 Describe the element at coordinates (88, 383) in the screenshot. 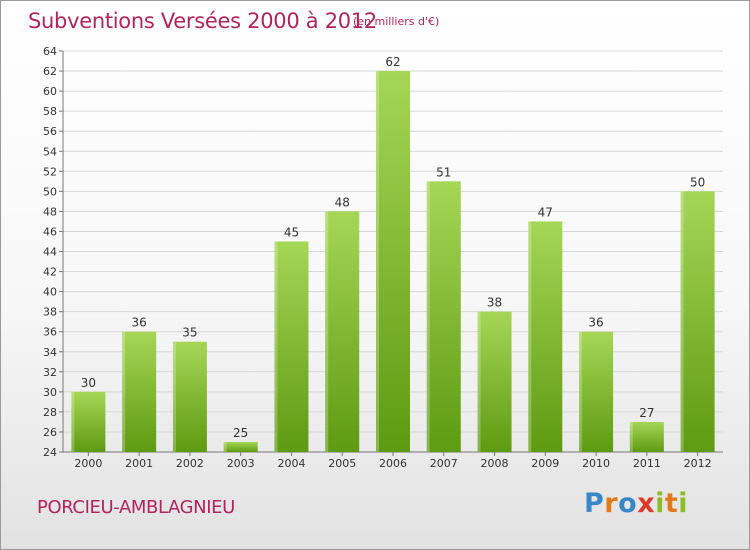

I see `value-label-2000: 30` at that location.